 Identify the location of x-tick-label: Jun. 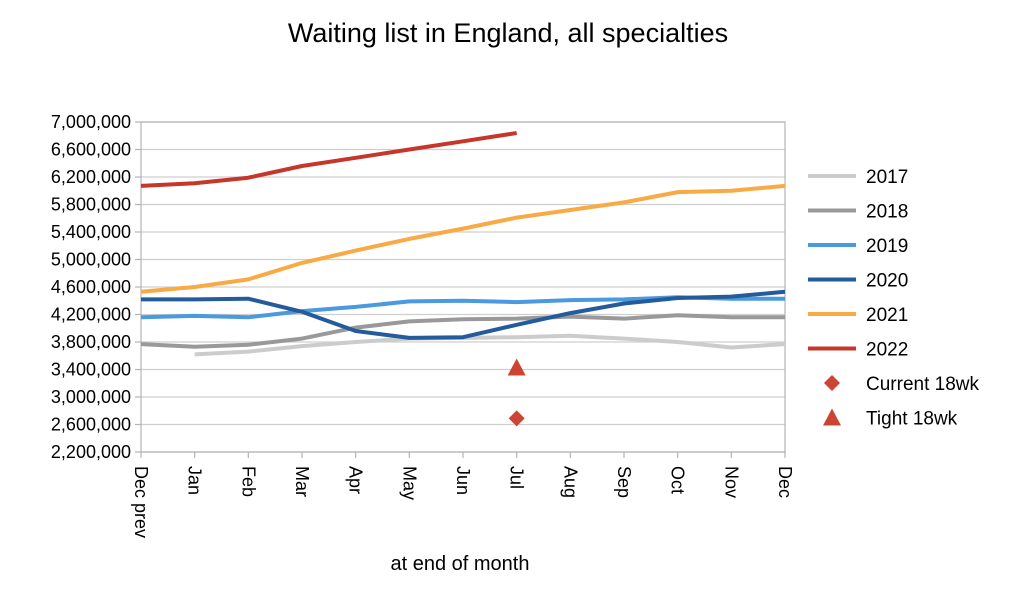
(463, 480).